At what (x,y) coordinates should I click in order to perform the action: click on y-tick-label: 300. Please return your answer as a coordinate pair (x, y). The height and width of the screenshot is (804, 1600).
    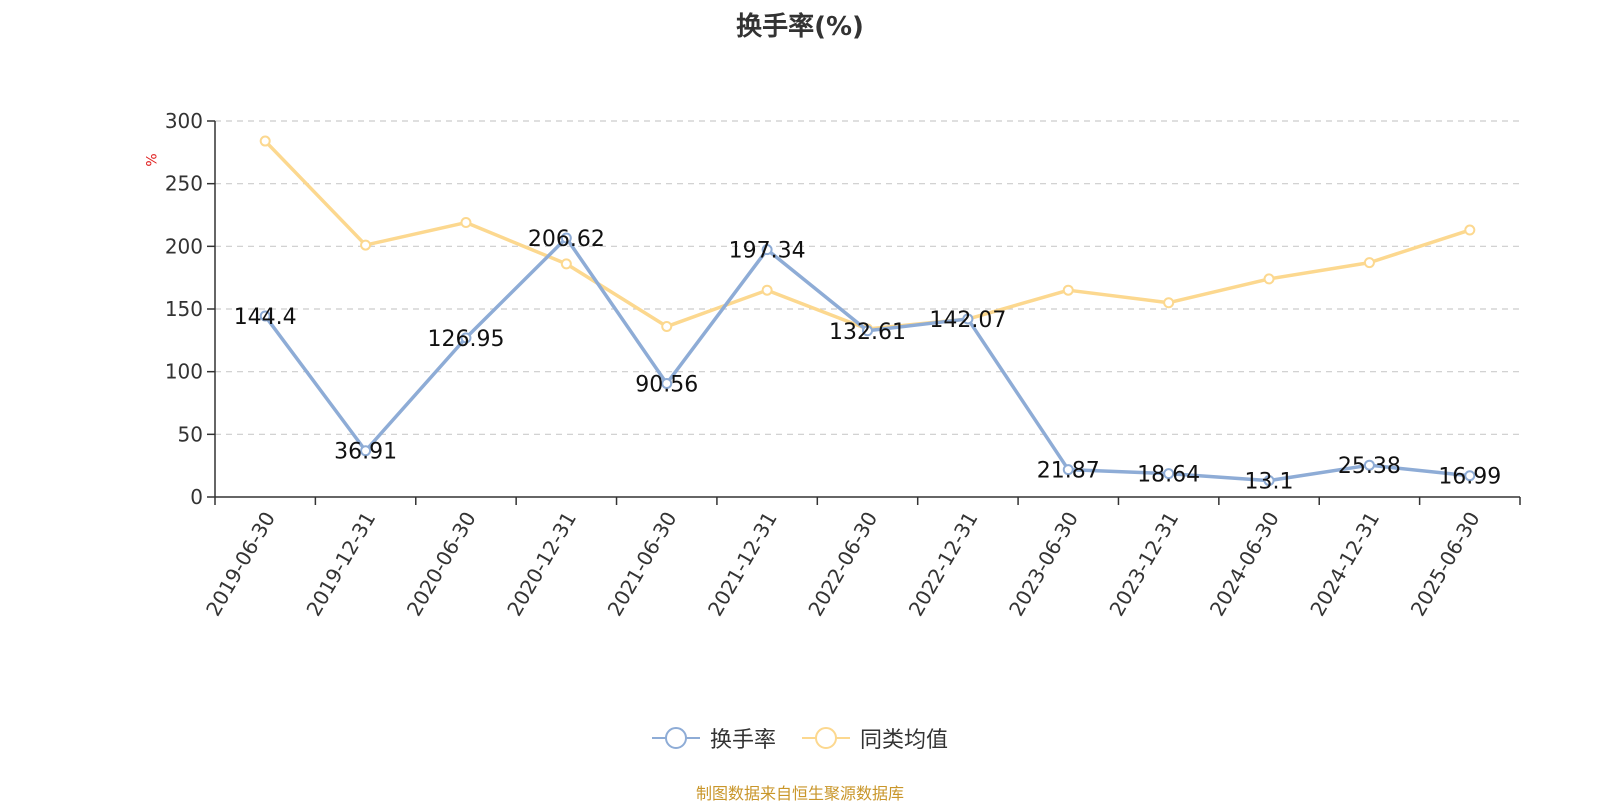
    Looking at the image, I should click on (184, 121).